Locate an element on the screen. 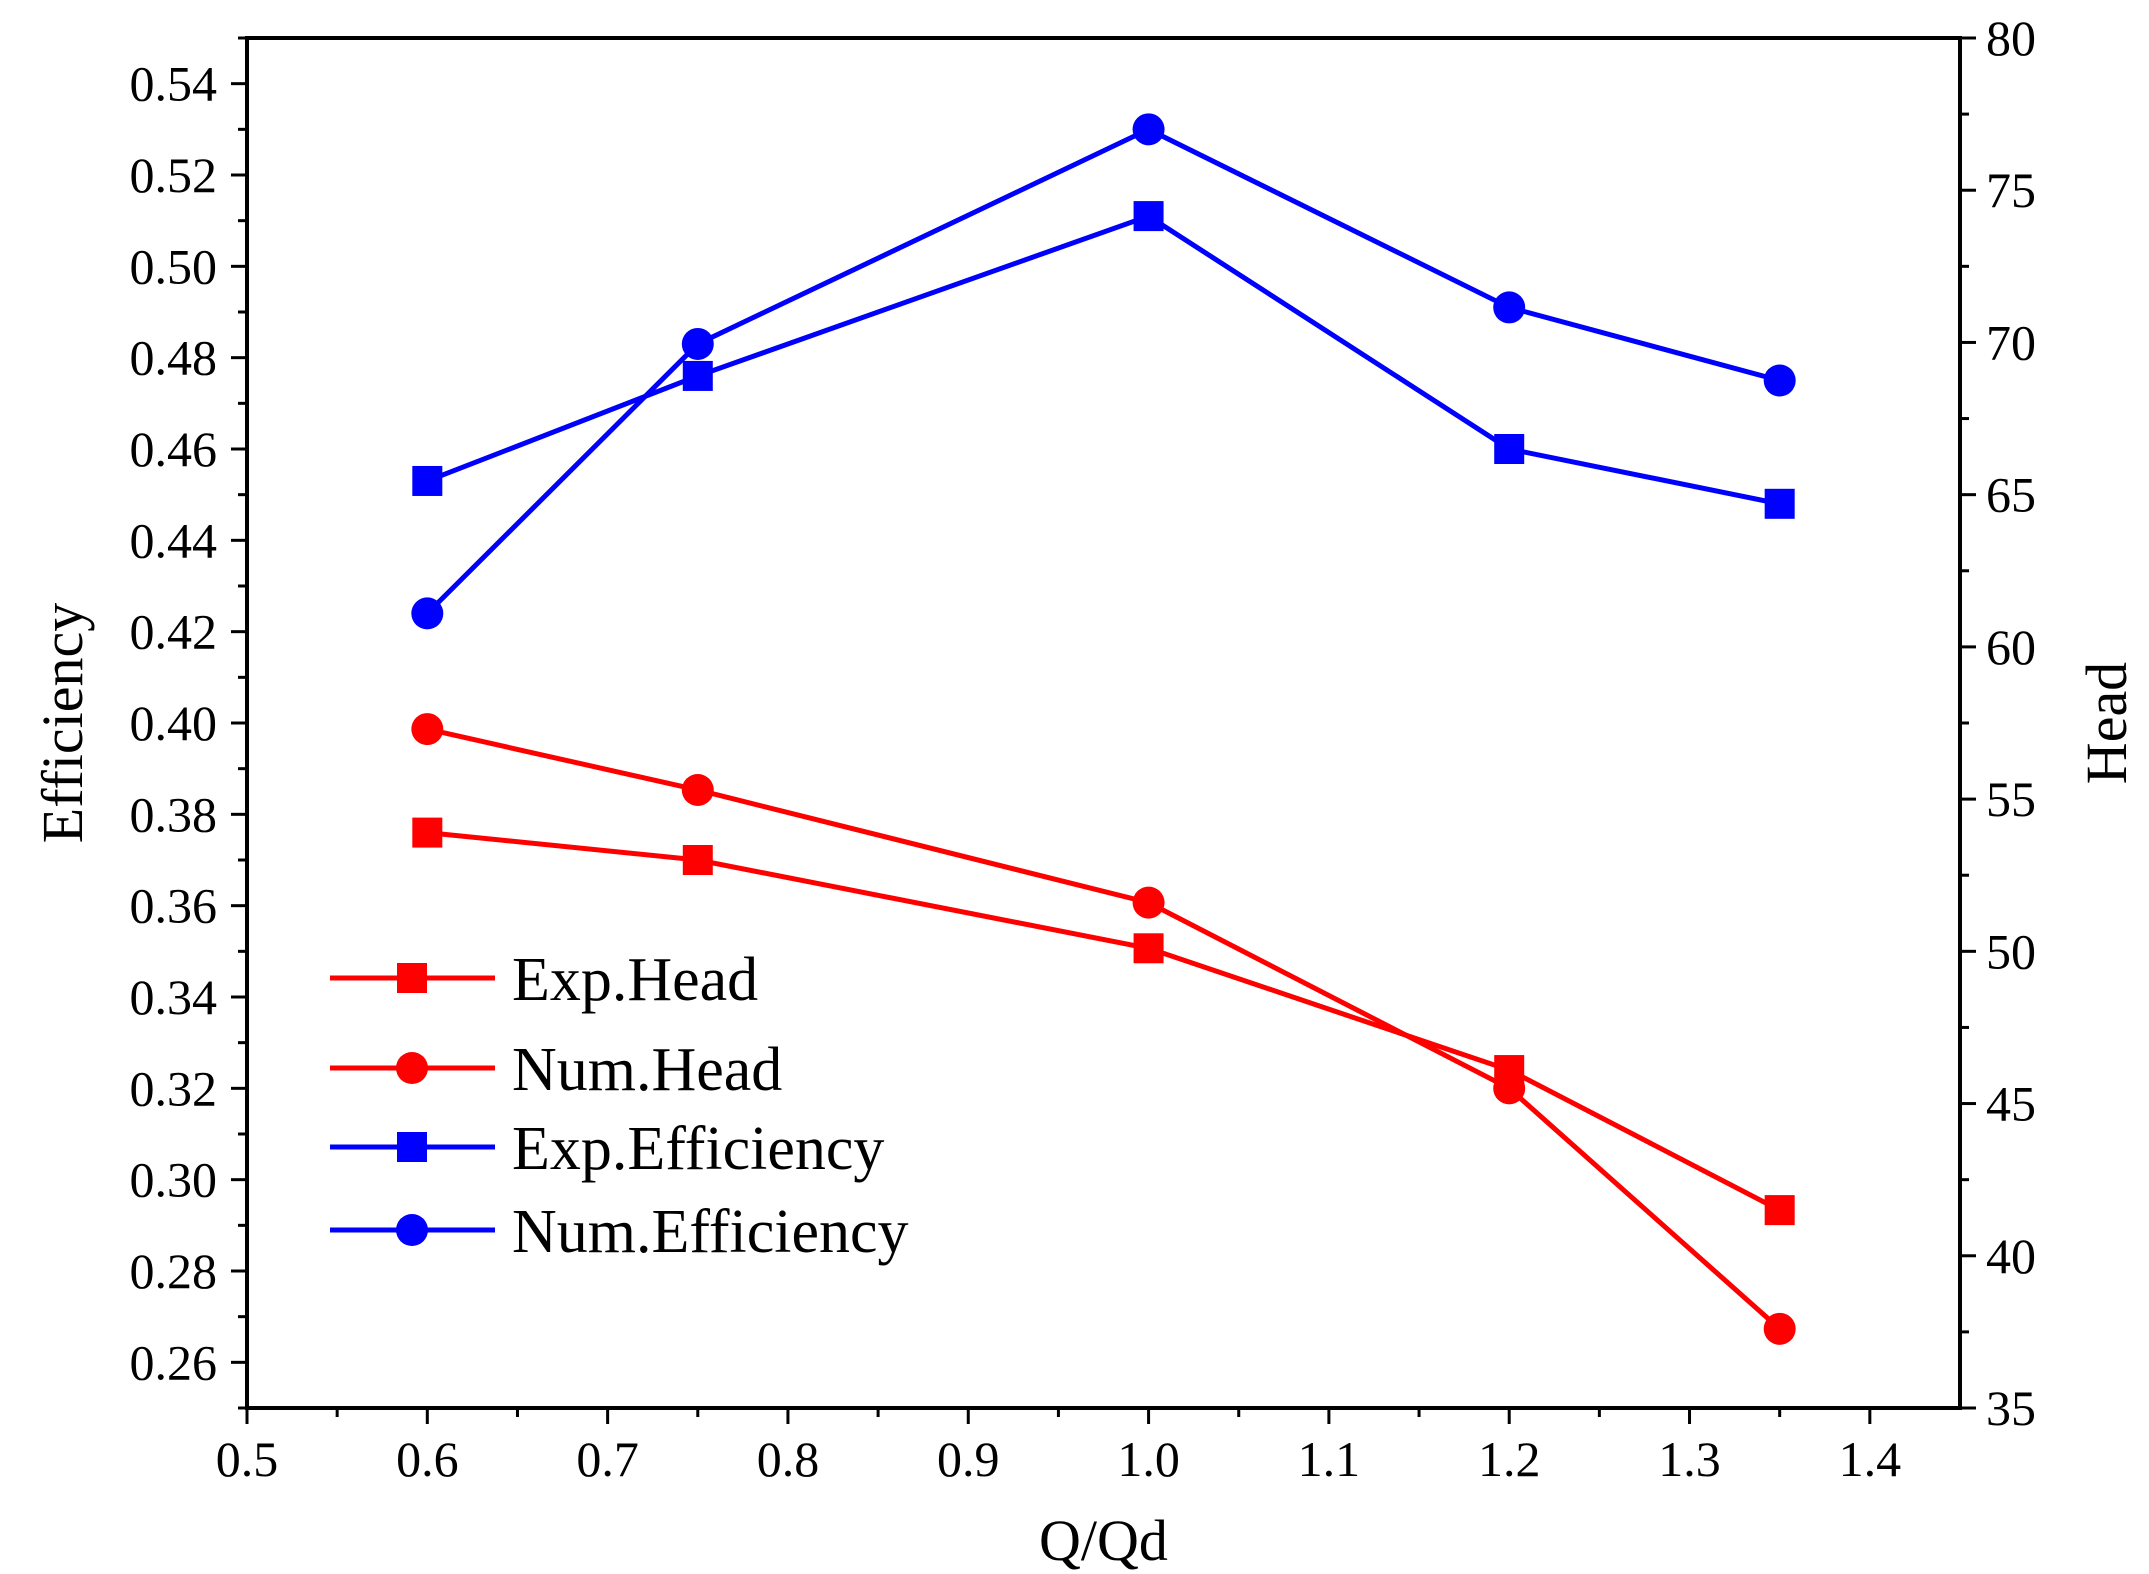  y-right-tick-label: 70 is located at coordinates (2011, 342).